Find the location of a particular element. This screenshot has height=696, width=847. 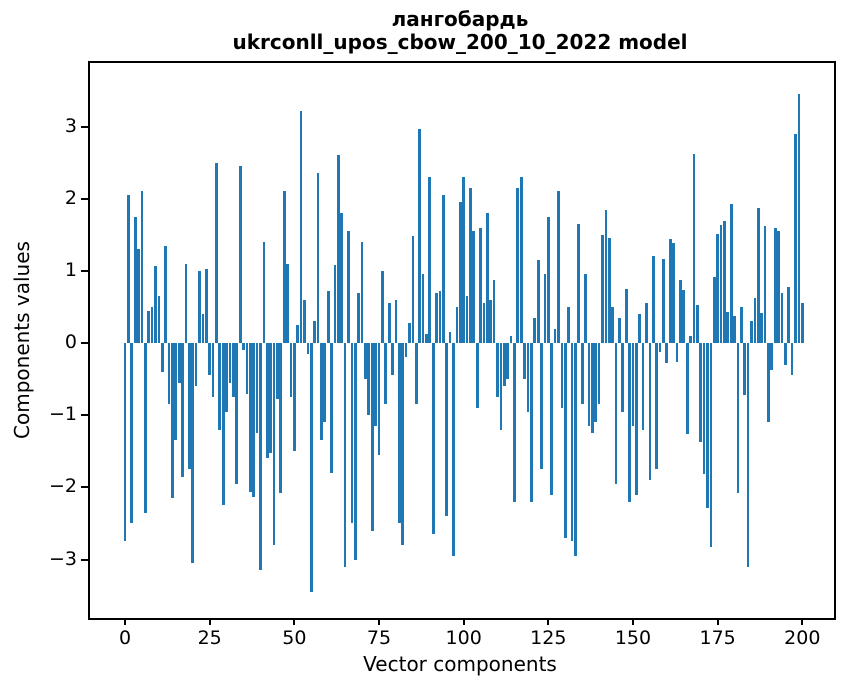

y-tick-label: −3 is located at coordinates (62, 558).